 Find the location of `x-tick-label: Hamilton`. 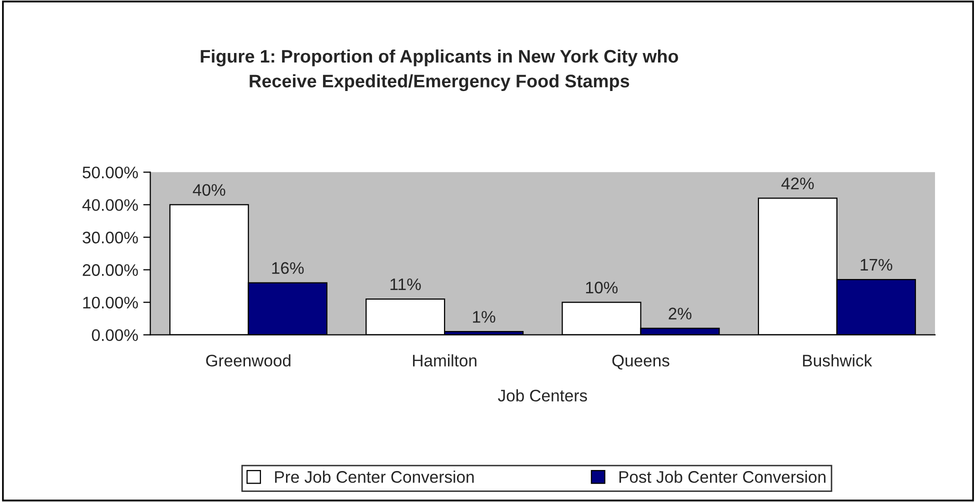

x-tick-label: Hamilton is located at coordinates (444, 360).